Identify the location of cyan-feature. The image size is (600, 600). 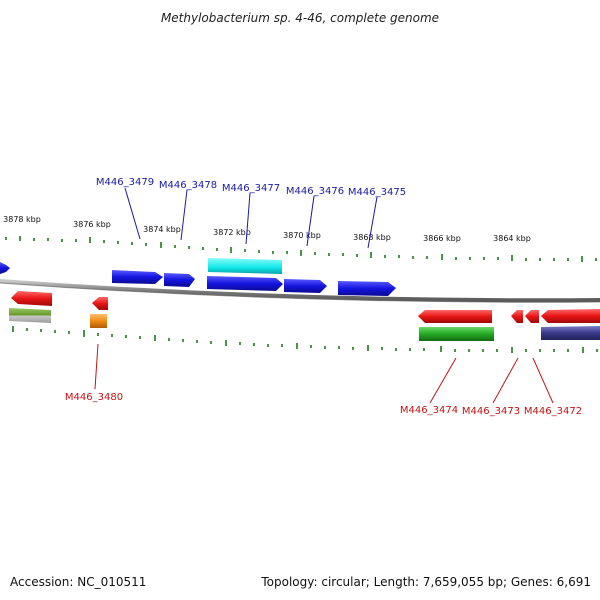
(245, 266).